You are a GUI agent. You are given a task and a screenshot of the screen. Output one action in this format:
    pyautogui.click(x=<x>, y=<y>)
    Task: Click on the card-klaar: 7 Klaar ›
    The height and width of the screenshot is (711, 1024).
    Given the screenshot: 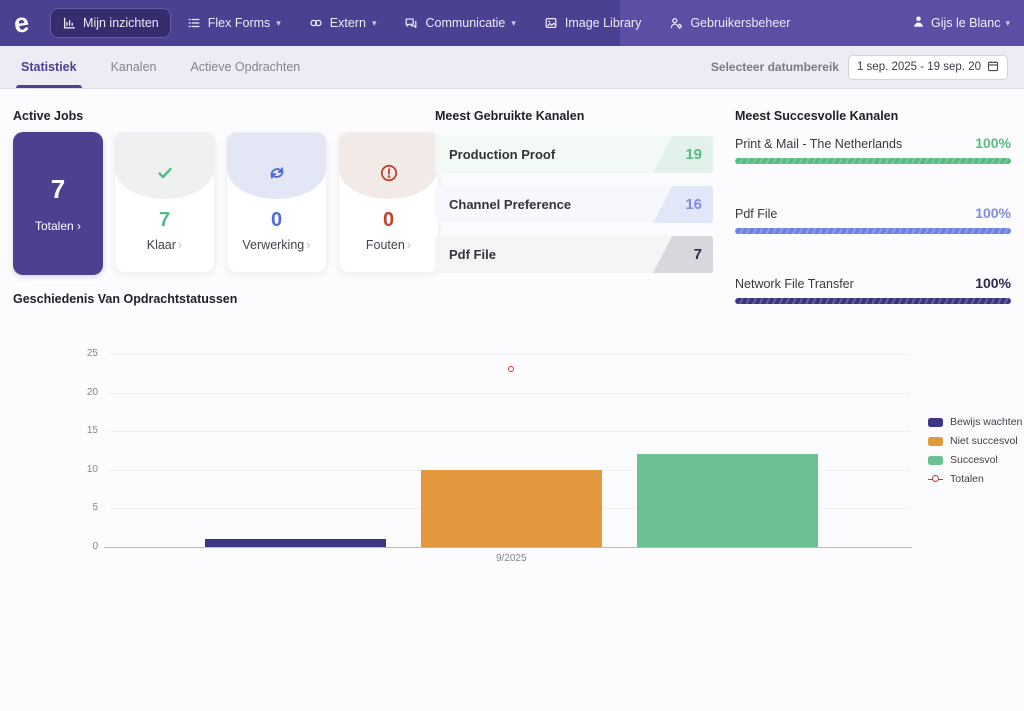 What is the action you would take?
    pyautogui.click(x=164, y=202)
    